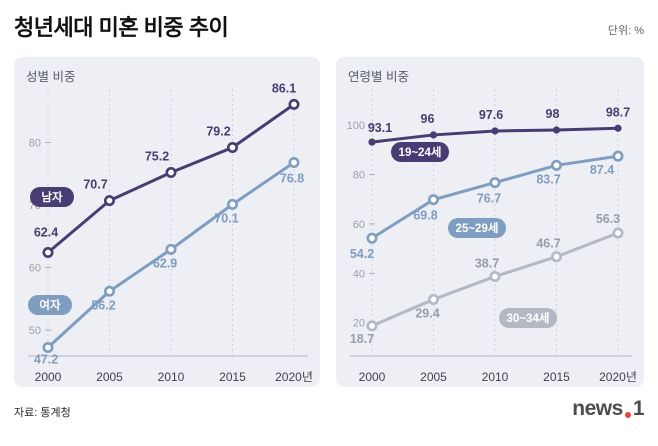 The width and height of the screenshot is (658, 446). Describe the element at coordinates (46, 233) in the screenshot. I see `data-point-label: 62.4` at that location.